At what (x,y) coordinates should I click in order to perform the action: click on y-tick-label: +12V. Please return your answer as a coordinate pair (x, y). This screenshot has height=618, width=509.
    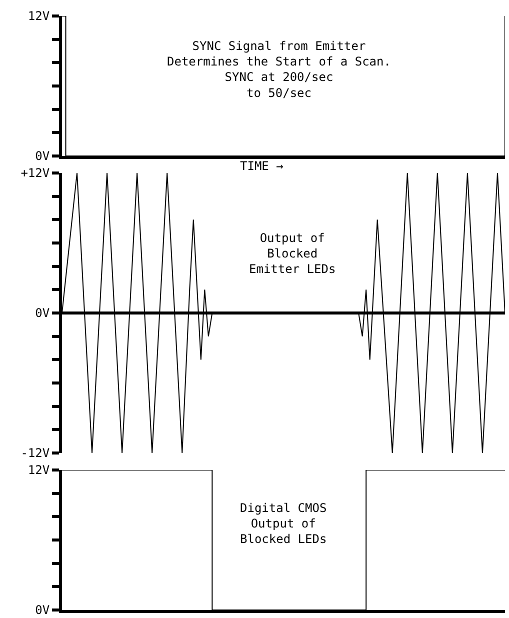
    Looking at the image, I should click on (35, 173).